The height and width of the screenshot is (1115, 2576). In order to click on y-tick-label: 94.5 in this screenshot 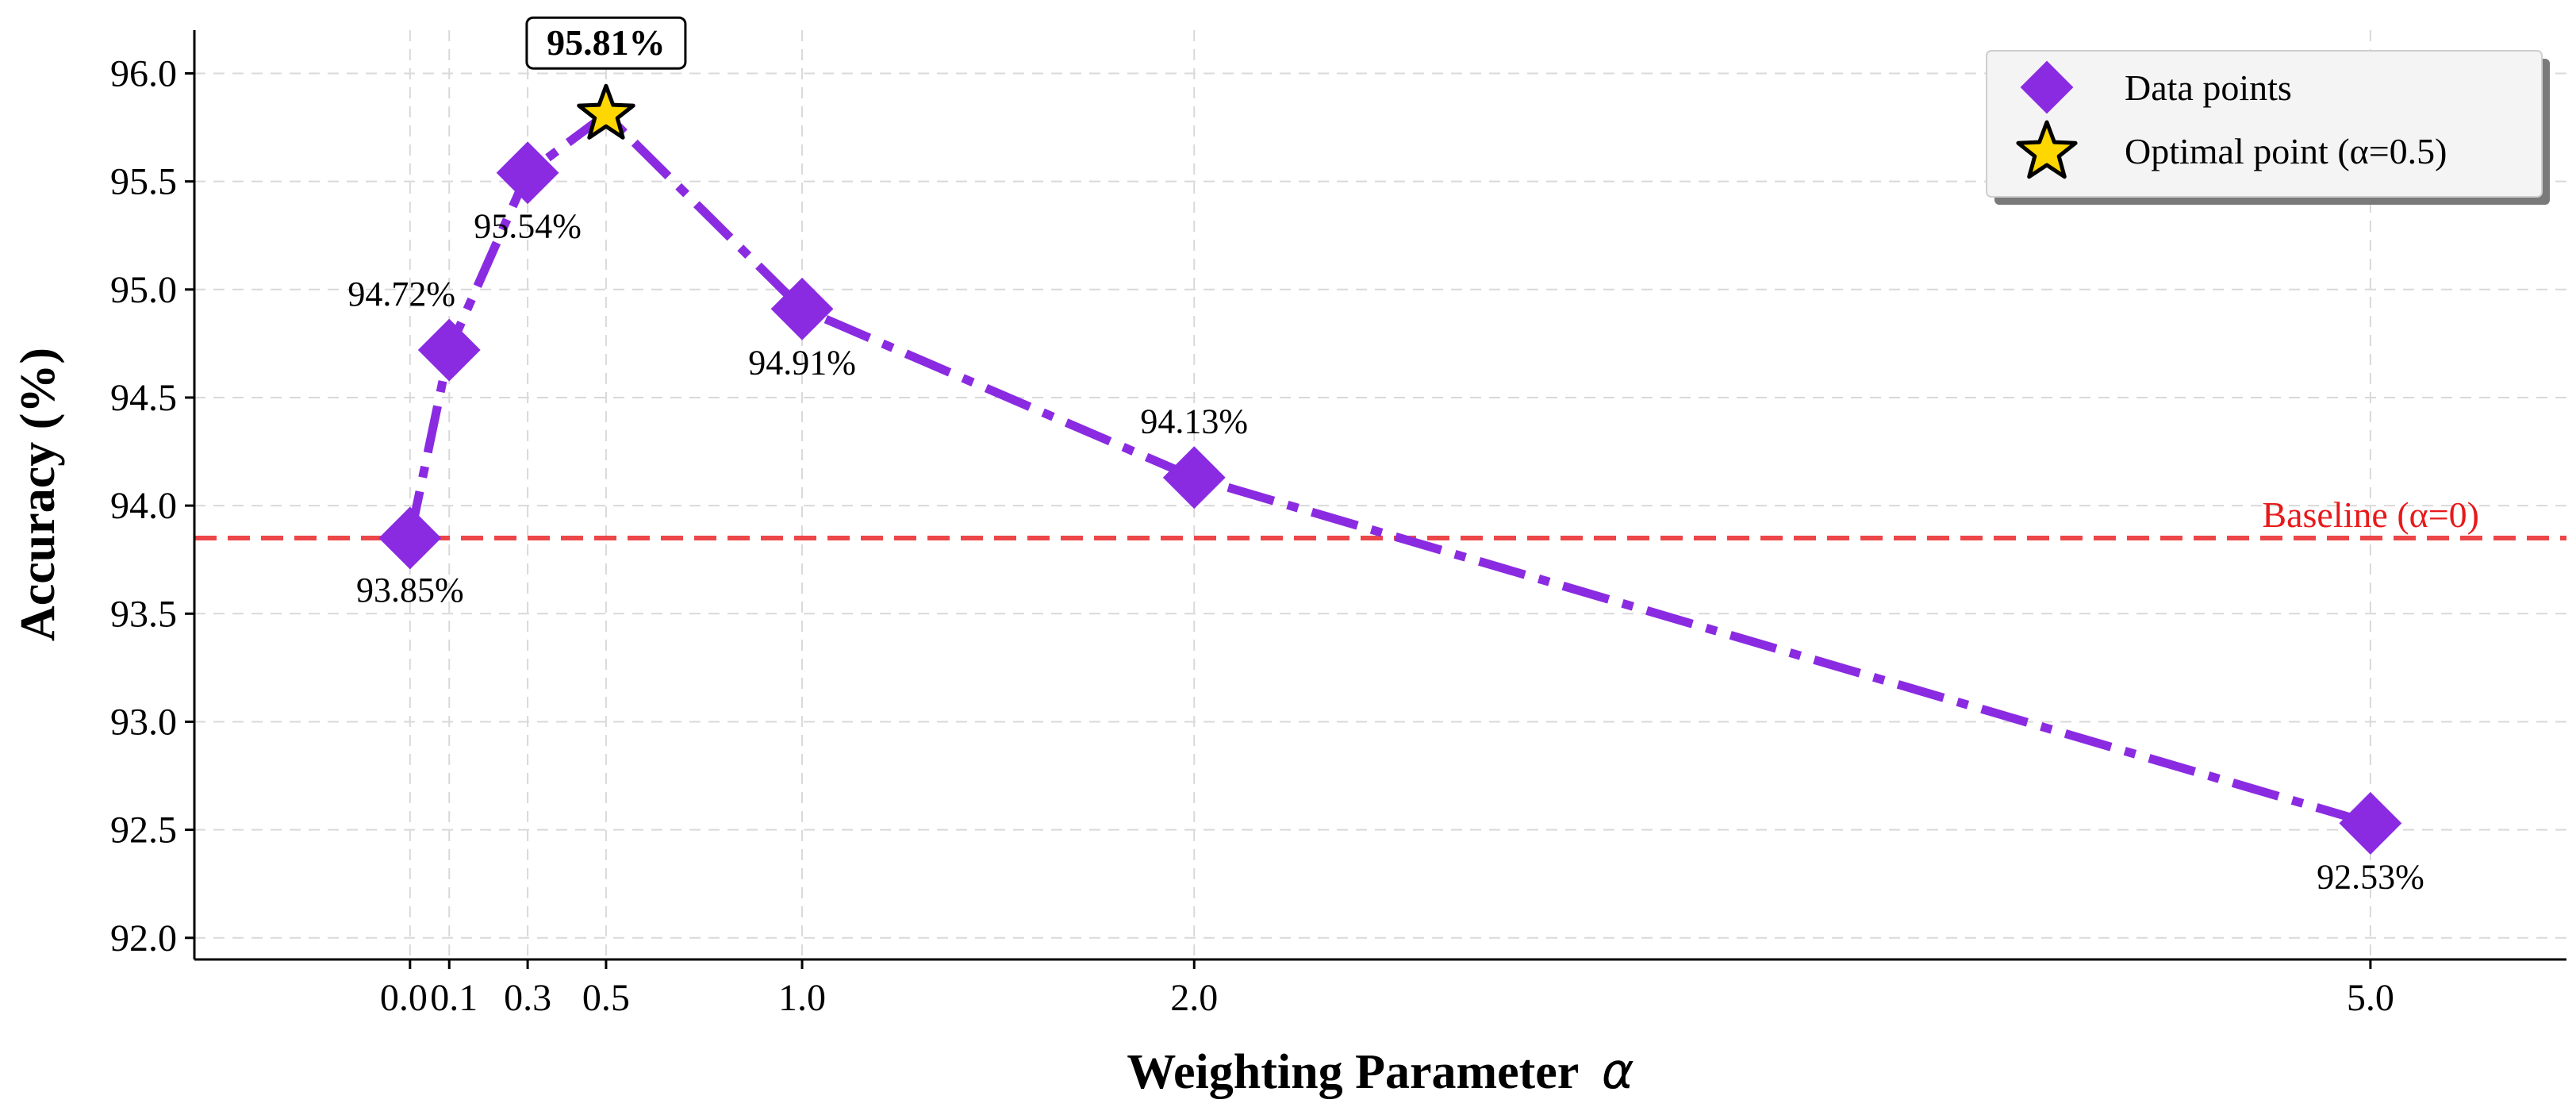, I will do `click(143, 398)`.